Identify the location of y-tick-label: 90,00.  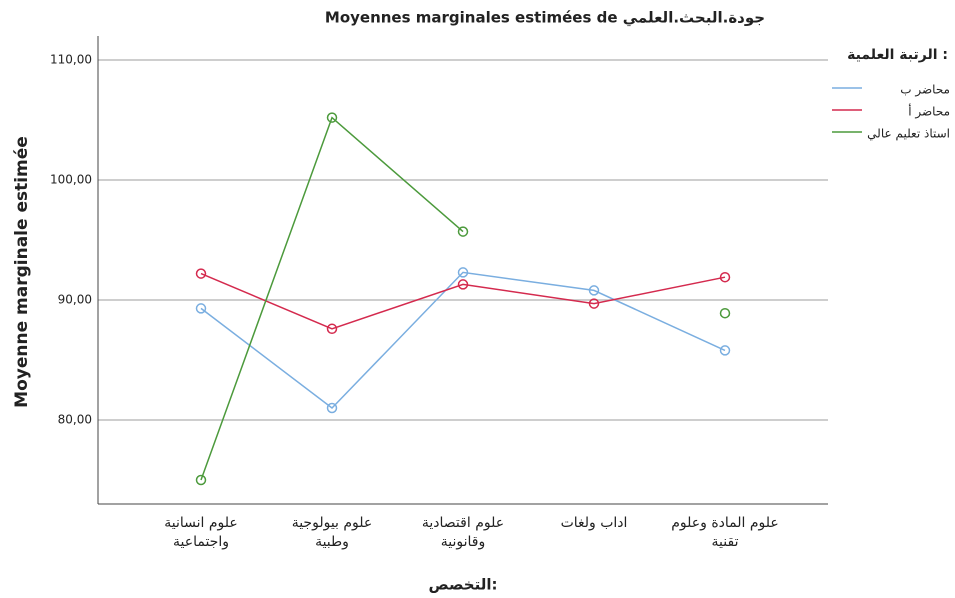
(75, 300).